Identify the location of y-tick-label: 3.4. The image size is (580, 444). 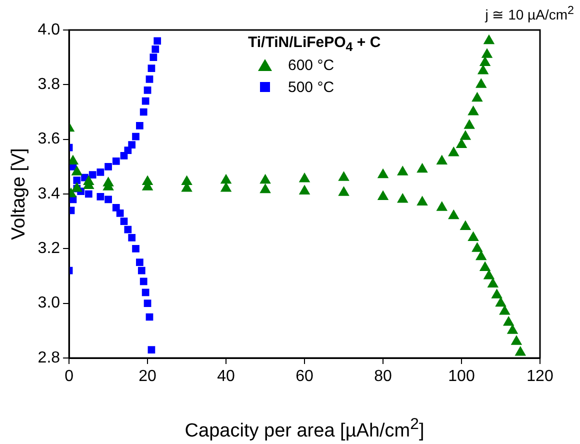
(49, 193).